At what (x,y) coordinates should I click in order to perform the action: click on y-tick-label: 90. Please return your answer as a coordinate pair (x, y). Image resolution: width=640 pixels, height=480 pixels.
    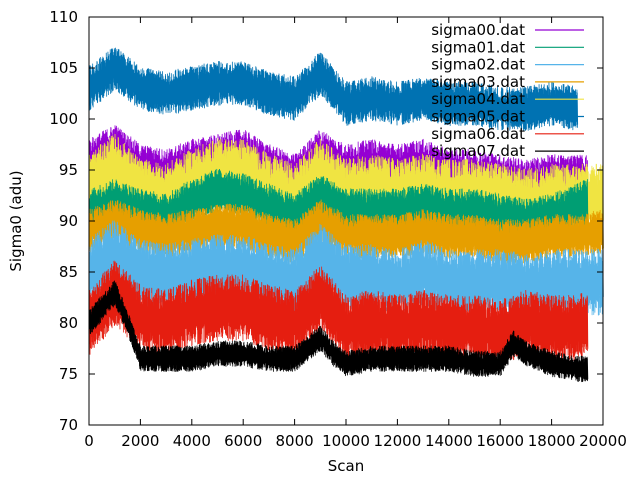
    Looking at the image, I should click on (68, 221).